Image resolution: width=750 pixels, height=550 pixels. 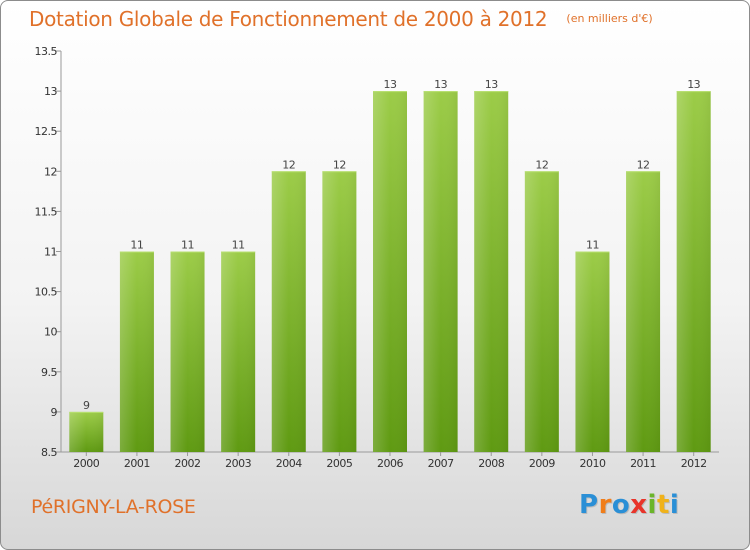 What do you see at coordinates (46, 292) in the screenshot?
I see `y-tick-label: 10.5` at bounding box center [46, 292].